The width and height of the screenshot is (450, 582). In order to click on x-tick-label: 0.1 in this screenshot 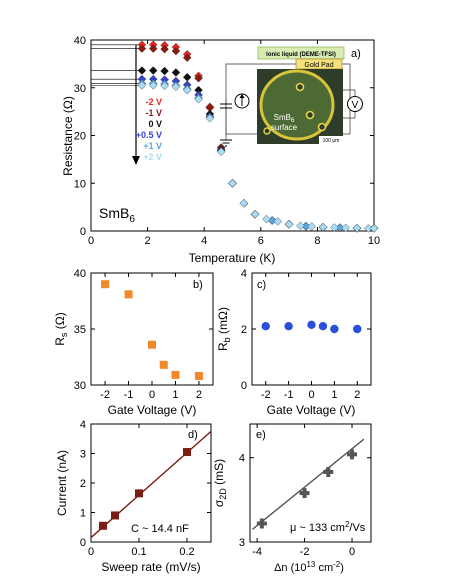, I will do `click(138, 552)`.